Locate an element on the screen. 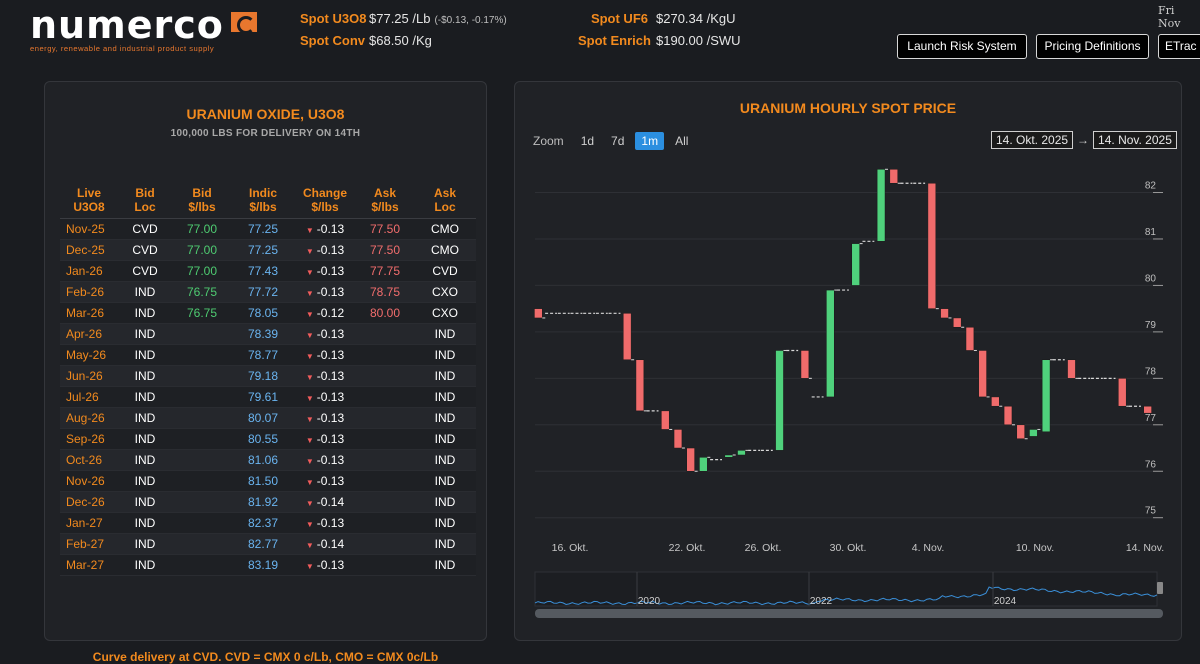 Image resolution: width=1200 pixels, height=664 pixels. month-cell: Jun-26 is located at coordinates (89, 376).